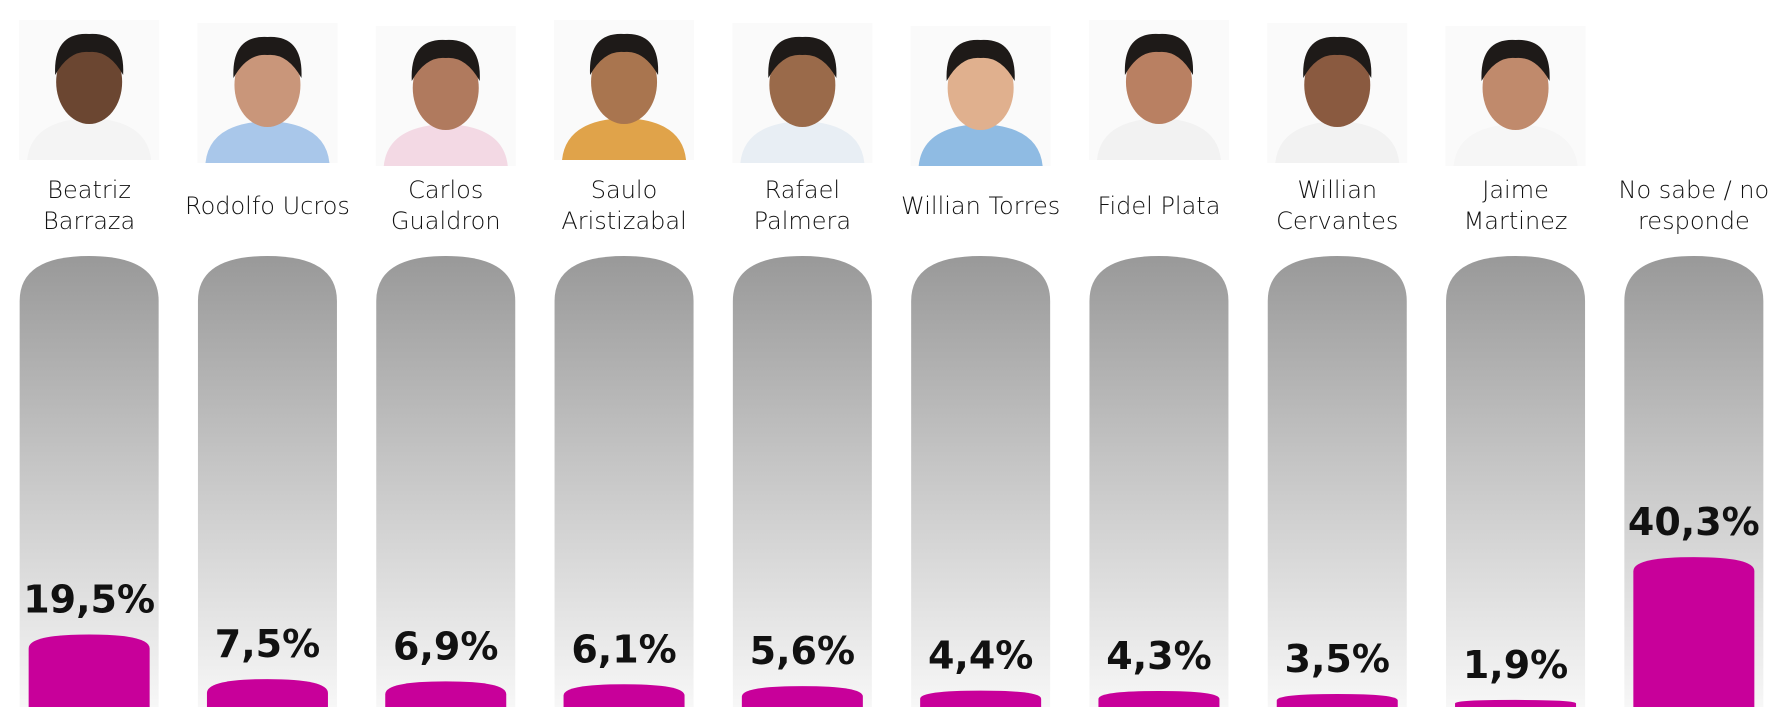 This screenshot has width=1783, height=709. I want to click on value-label: 19,5%, so click(89, 599).